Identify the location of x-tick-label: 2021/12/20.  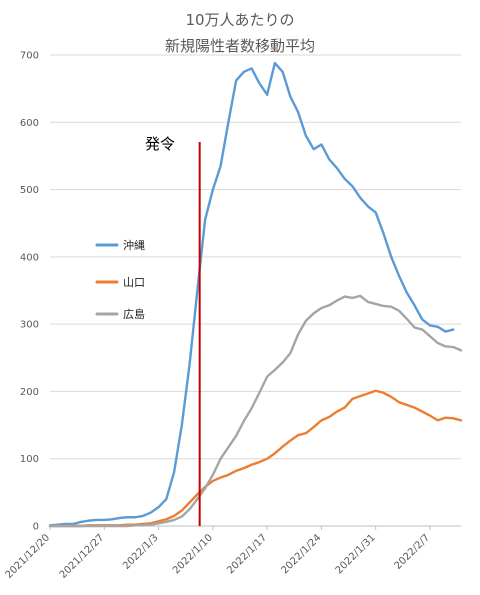
(28, 556).